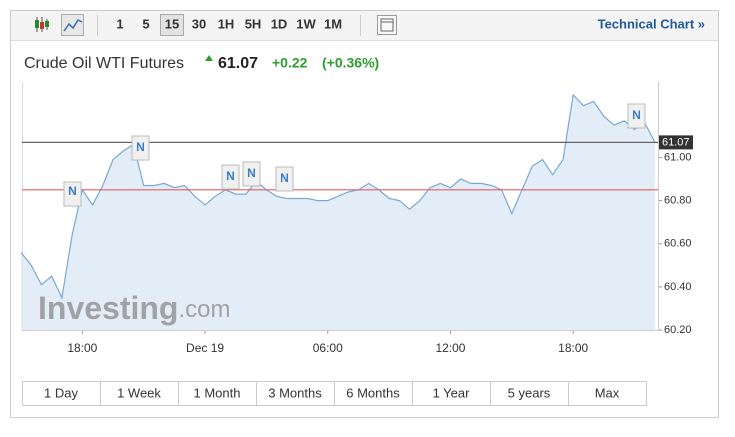  What do you see at coordinates (678, 201) in the screenshot?
I see `y-tick-label: 60.80` at bounding box center [678, 201].